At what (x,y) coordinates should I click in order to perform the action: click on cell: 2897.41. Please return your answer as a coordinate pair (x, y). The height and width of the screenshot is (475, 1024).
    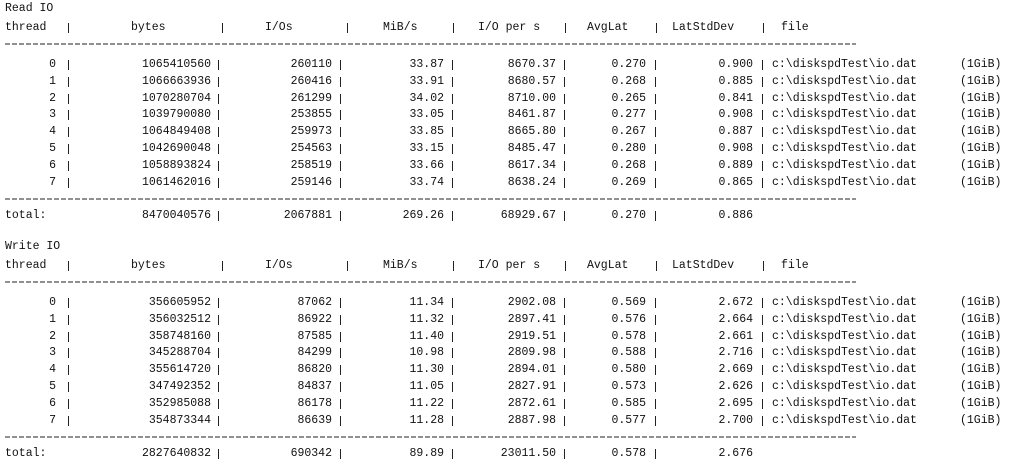
    Looking at the image, I should click on (531, 319).